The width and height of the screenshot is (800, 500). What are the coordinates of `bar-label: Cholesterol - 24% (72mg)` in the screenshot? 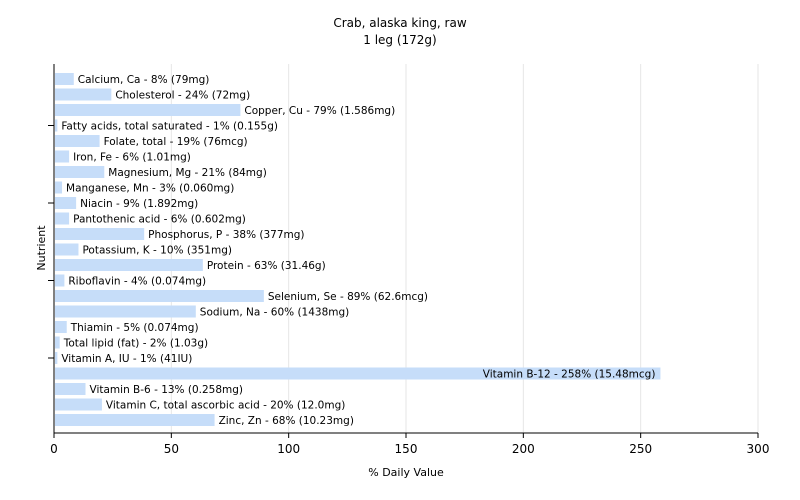 It's located at (182, 96).